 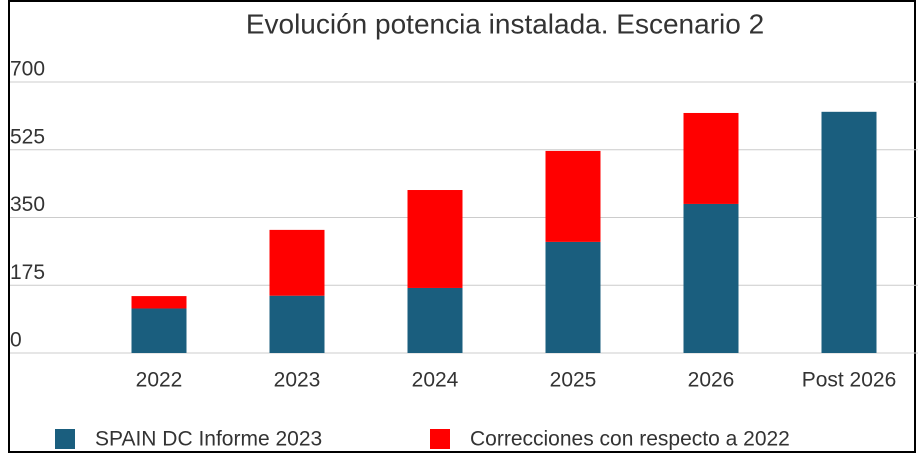 What do you see at coordinates (630, 439) in the screenshot?
I see `legend-label: Correcciones con respecto a 2022` at bounding box center [630, 439].